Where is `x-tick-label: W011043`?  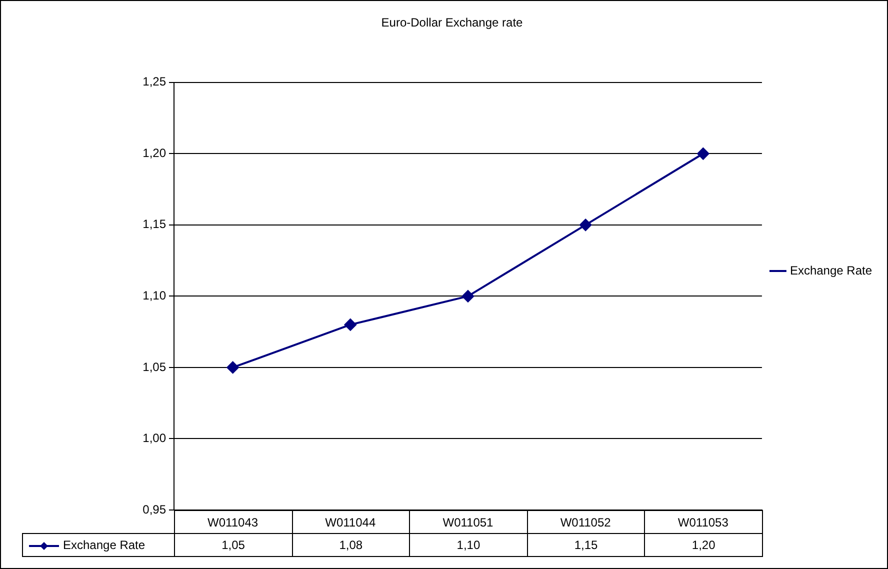 x-tick-label: W011043 is located at coordinates (233, 523).